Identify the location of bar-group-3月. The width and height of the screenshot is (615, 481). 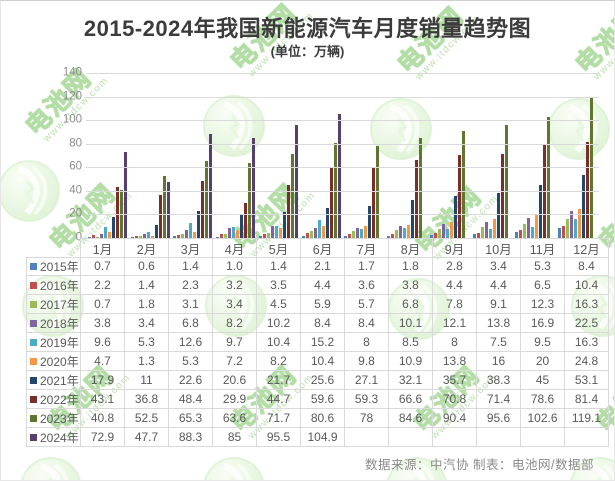
(193, 155).